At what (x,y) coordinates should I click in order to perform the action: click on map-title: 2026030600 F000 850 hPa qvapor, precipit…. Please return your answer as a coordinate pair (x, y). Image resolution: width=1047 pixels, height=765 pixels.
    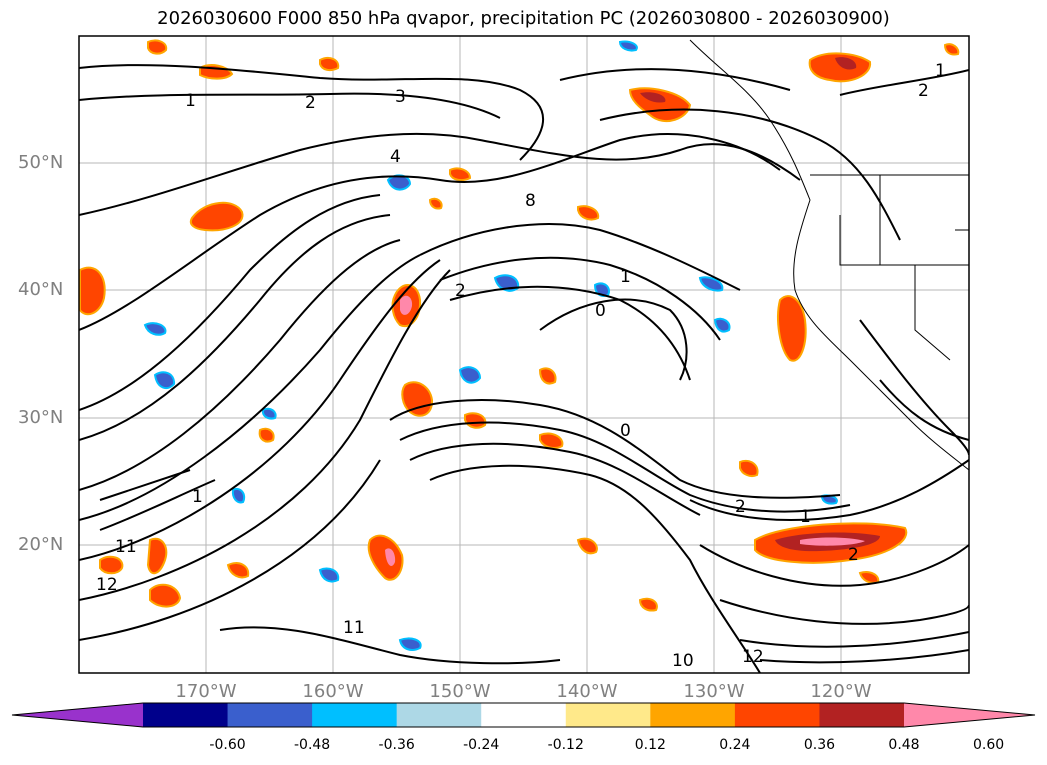
    Looking at the image, I should click on (523, 18).